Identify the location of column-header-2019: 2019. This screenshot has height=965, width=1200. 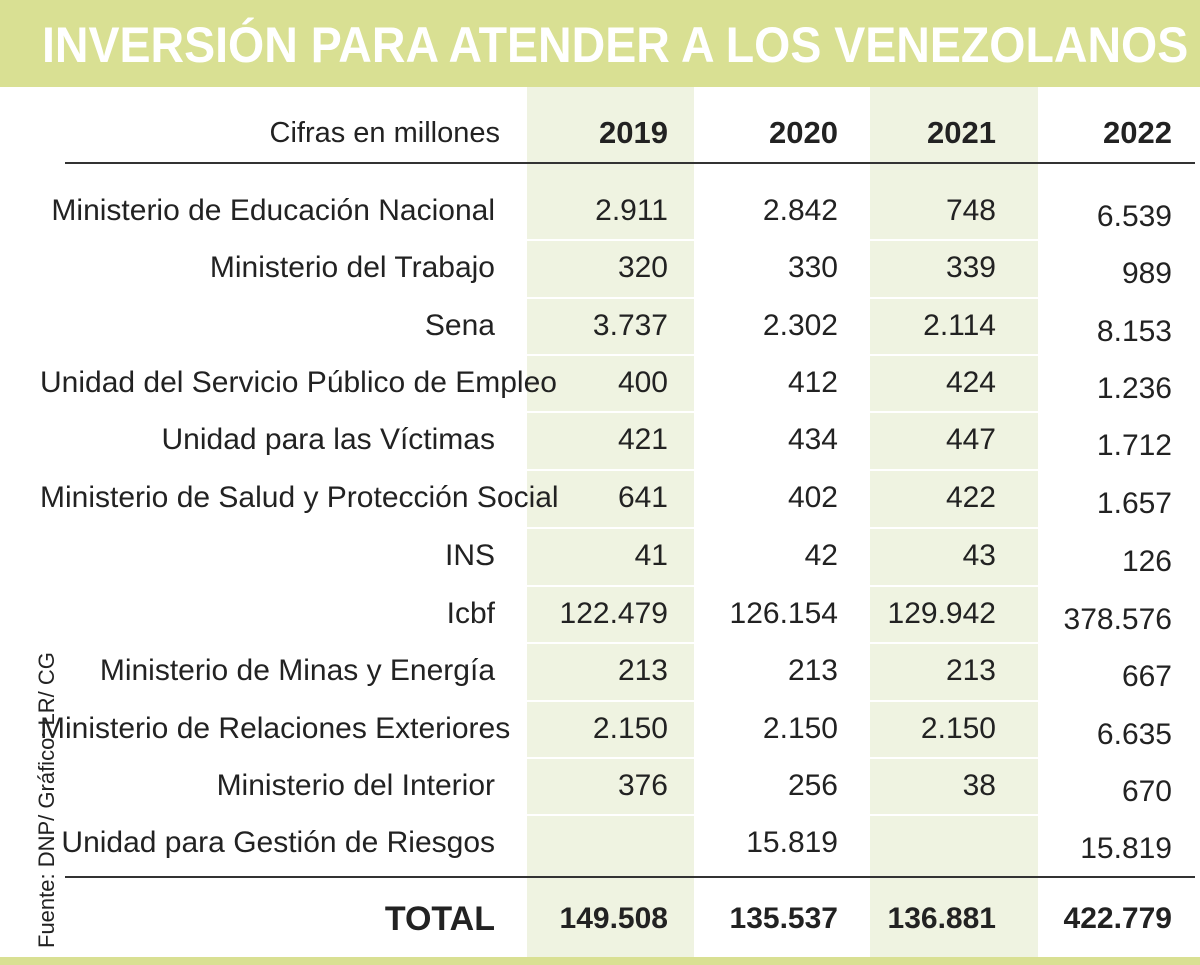
(633, 132).